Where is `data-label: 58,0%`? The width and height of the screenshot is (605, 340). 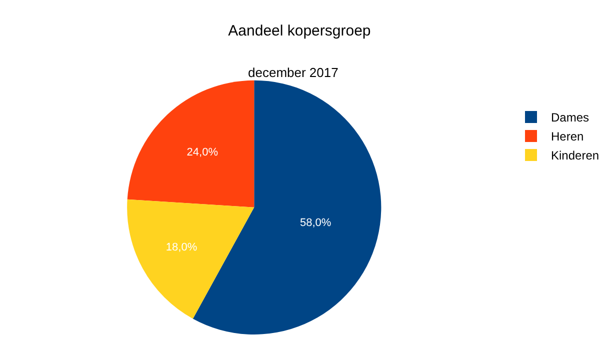 data-label: 58,0% is located at coordinates (316, 223).